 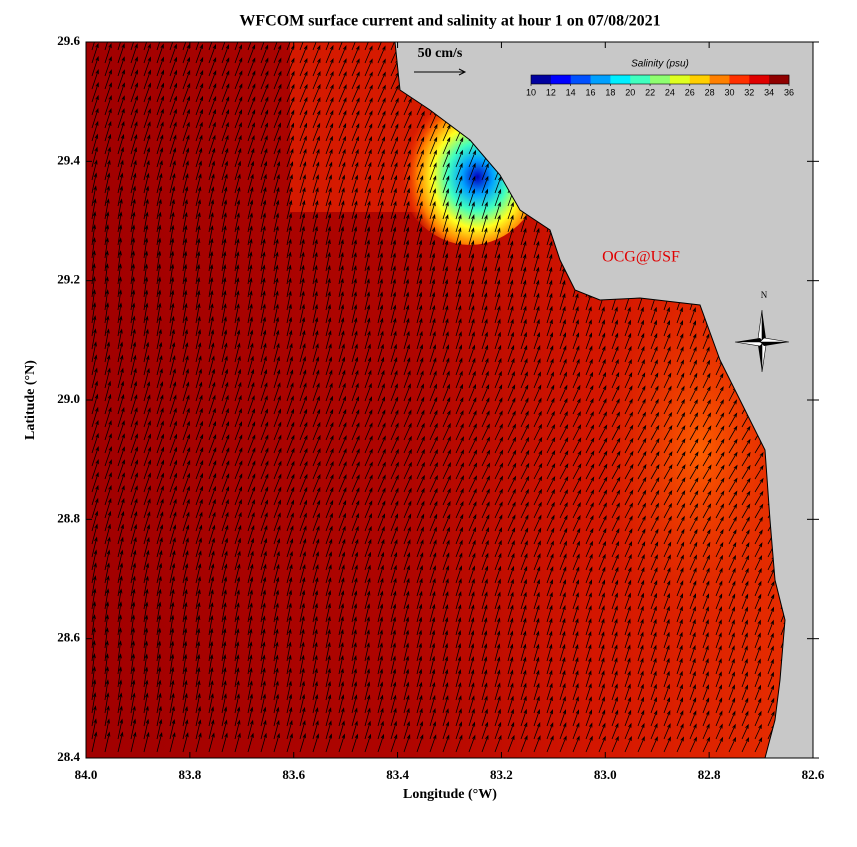 What do you see at coordinates (293, 774) in the screenshot?
I see `x-tick-label: 83.6` at bounding box center [293, 774].